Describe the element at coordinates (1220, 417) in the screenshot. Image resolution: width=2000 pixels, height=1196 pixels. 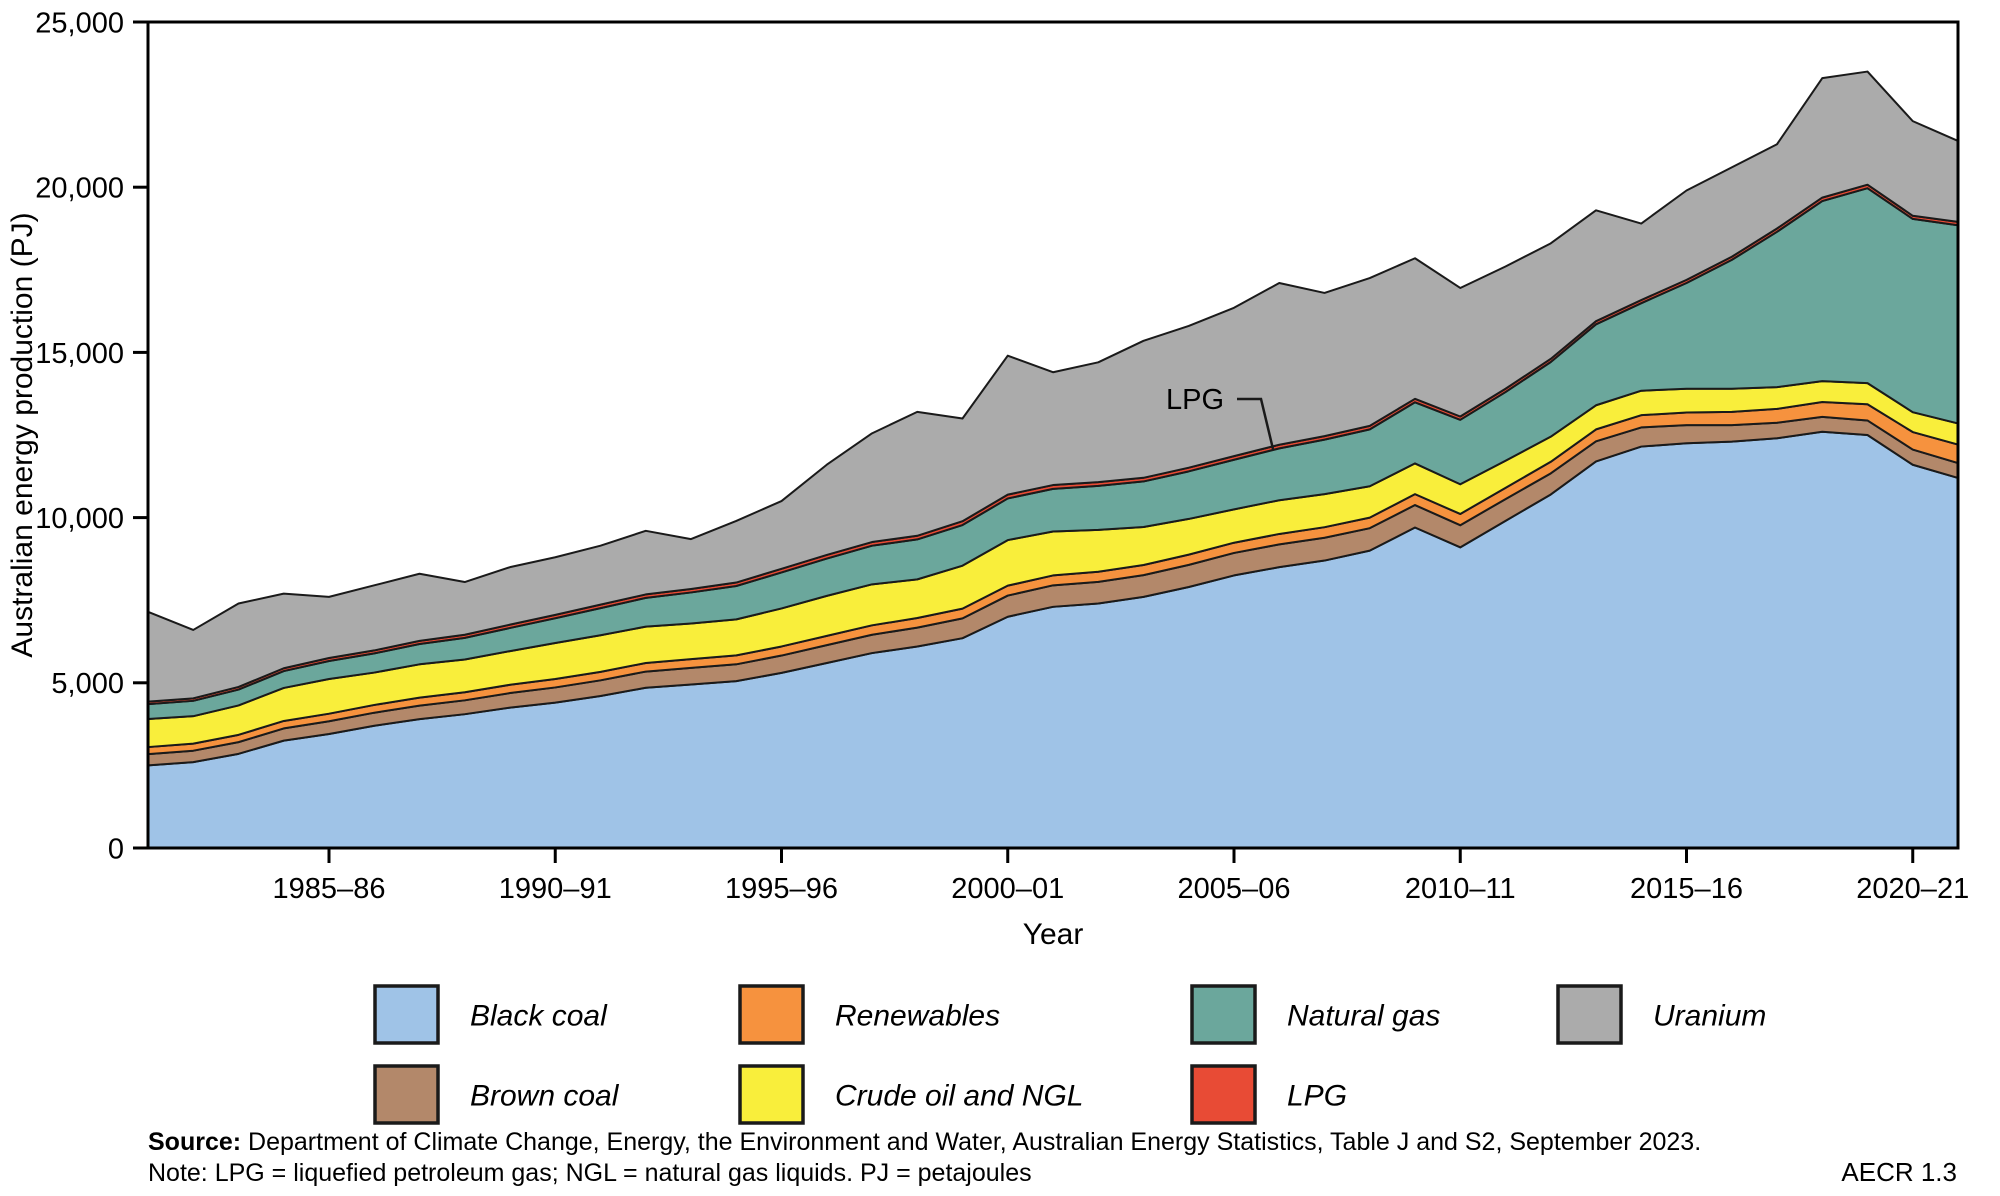
I see `lpg-annotation: LPG` at that location.